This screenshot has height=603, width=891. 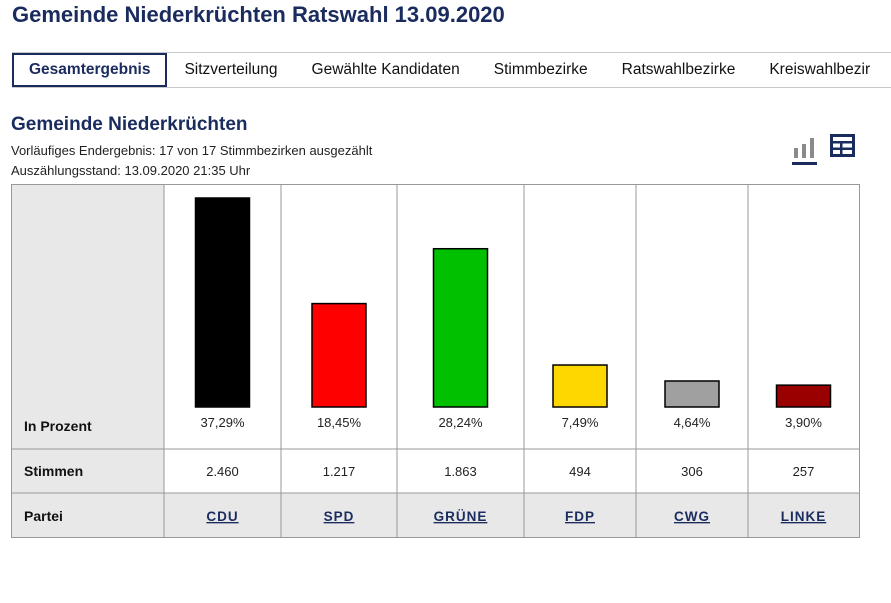 What do you see at coordinates (843, 150) in the screenshot?
I see `table-icon` at bounding box center [843, 150].